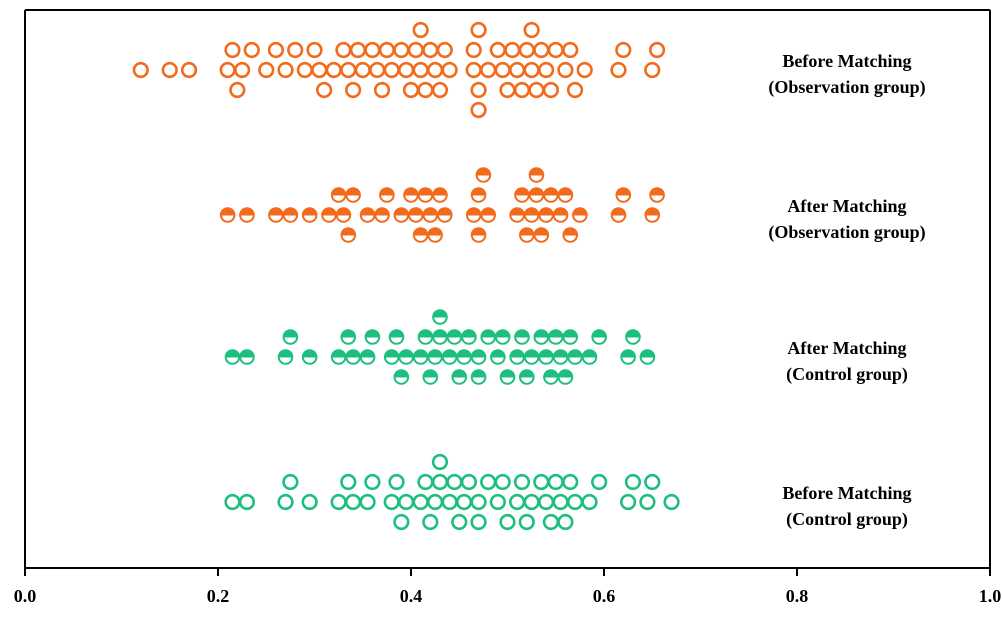 This screenshot has width=1003, height=618. Describe the element at coordinates (508, 587) in the screenshot. I see `x-axis-ticks: 0.0 0.2 0.4 0.6 0.8 1.0` at that location.